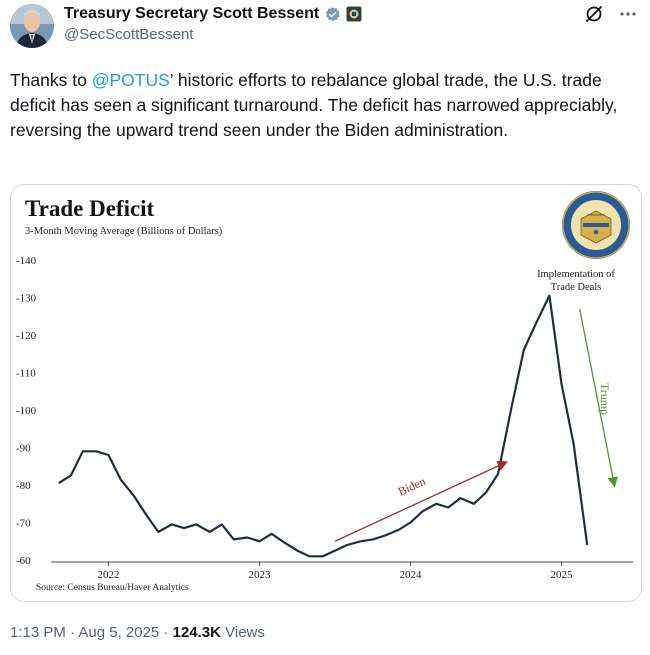 The image size is (650, 655). I want to click on views-count: 124.3K, so click(196, 632).